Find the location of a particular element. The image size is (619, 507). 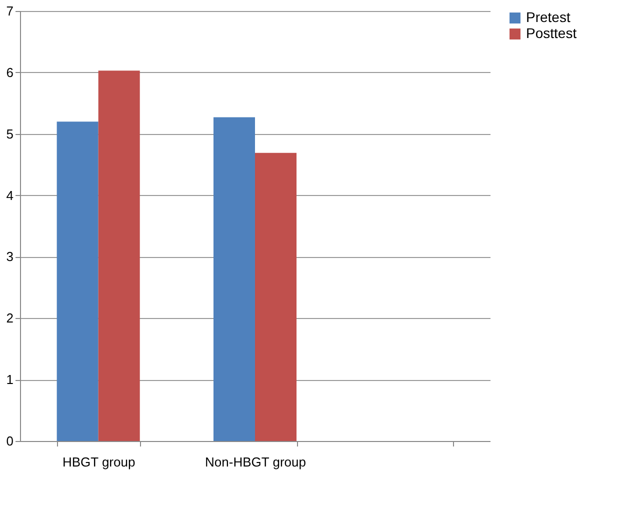

y-tick-label: 6 is located at coordinates (10, 72).